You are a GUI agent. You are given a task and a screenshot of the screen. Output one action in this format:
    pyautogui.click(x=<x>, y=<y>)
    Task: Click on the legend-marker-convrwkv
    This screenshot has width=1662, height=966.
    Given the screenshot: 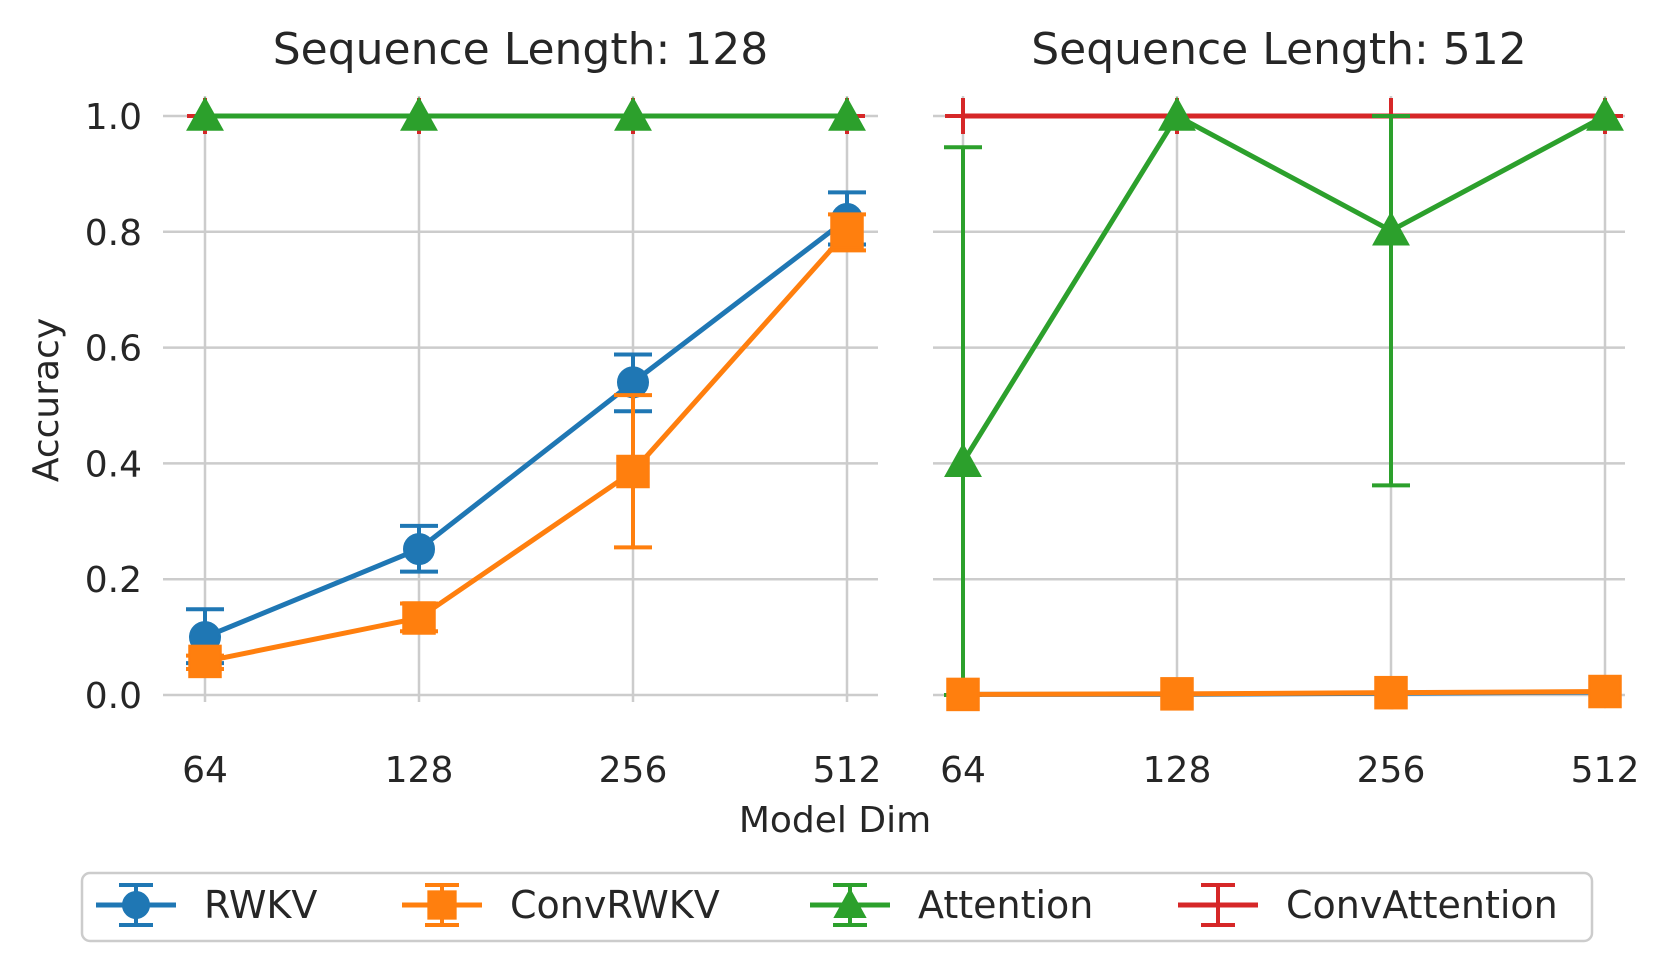 What is the action you would take?
    pyautogui.click(x=442, y=905)
    